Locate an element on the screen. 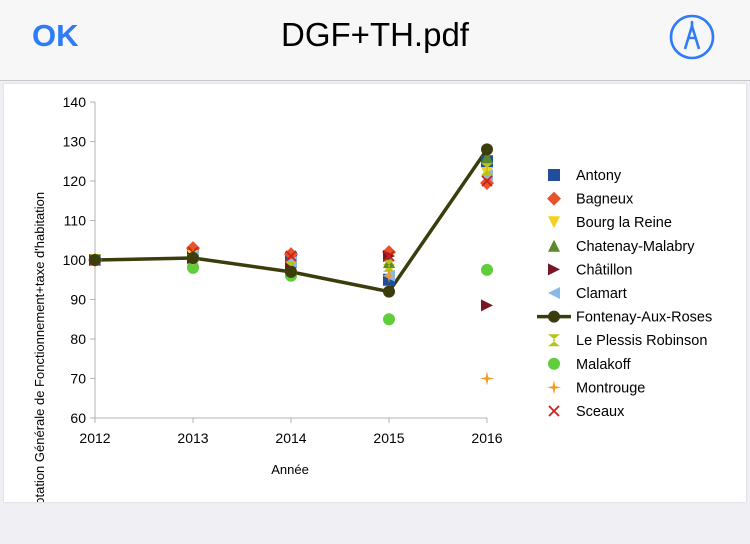 This screenshot has height=544, width=750. legend-marker-chatillon is located at coordinates (554, 269).